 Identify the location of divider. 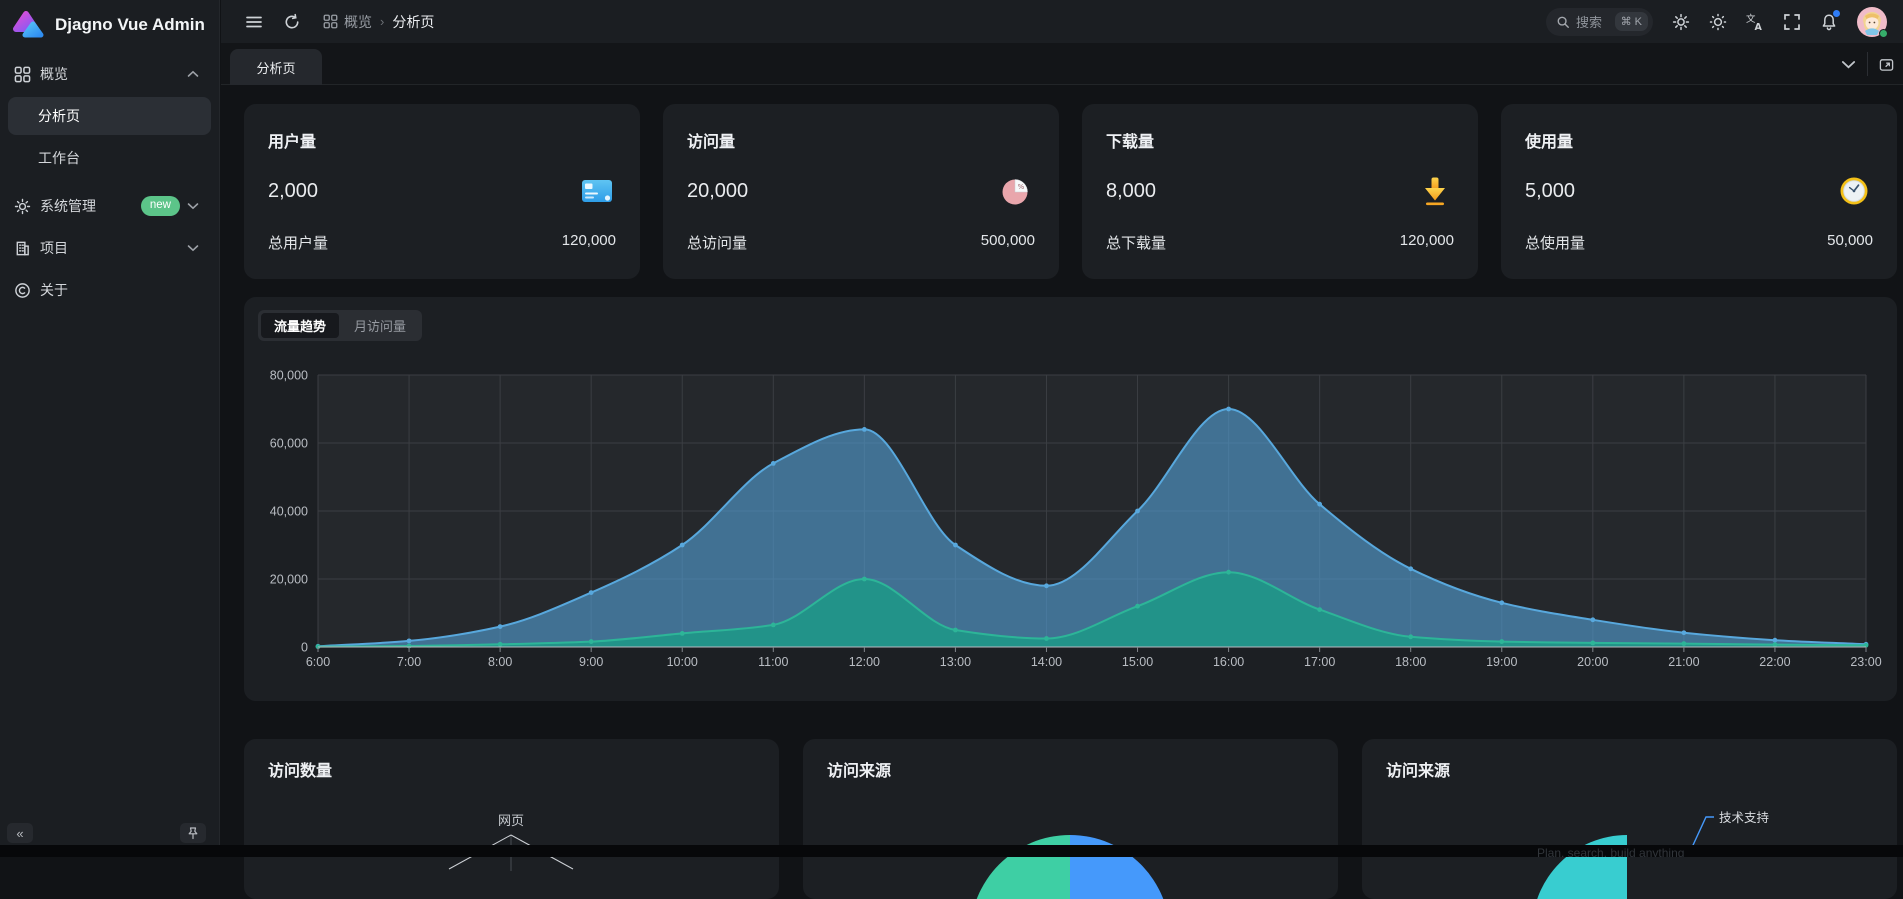
(1867, 64).